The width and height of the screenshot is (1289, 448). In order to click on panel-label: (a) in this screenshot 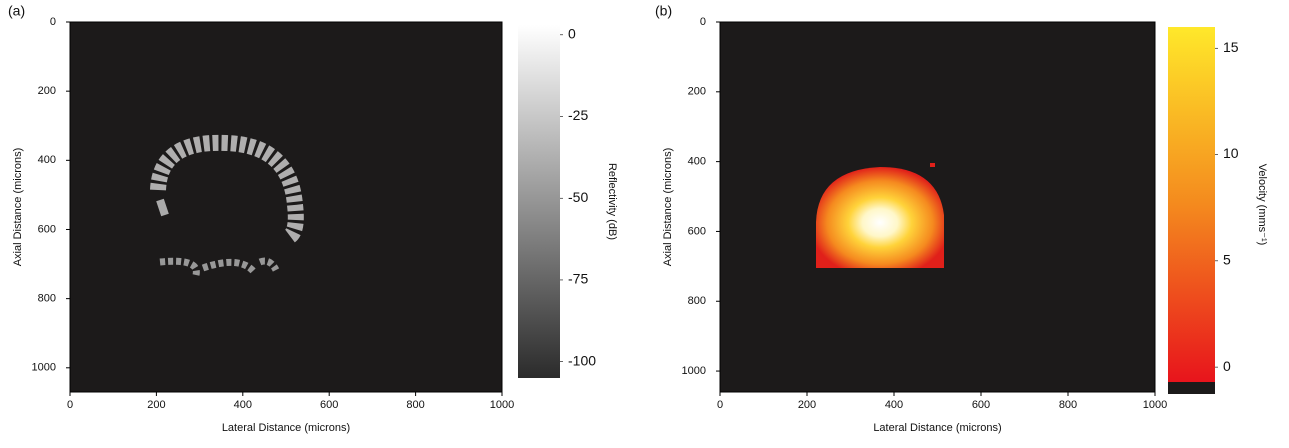, I will do `click(16, 11)`.